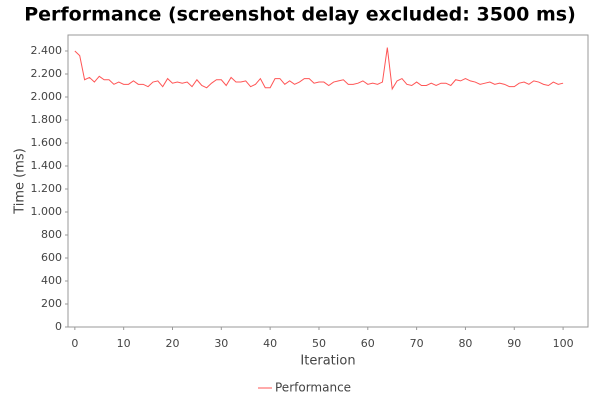  I want to click on x-tick-label: 10, so click(124, 343).